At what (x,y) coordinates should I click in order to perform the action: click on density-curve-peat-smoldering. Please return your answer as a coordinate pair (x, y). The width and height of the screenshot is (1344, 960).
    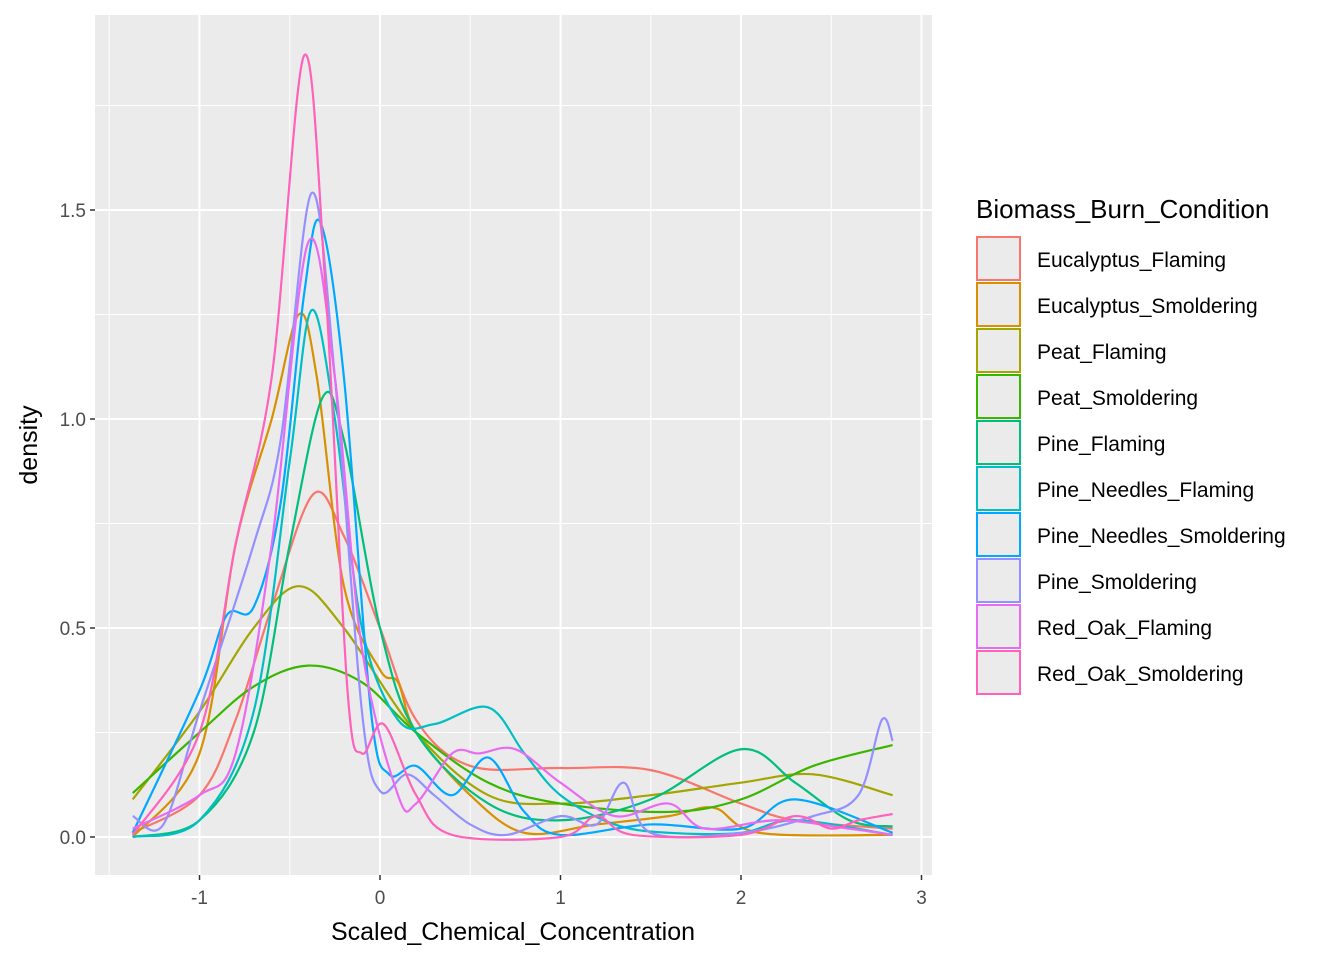
    Looking at the image, I should click on (512, 739).